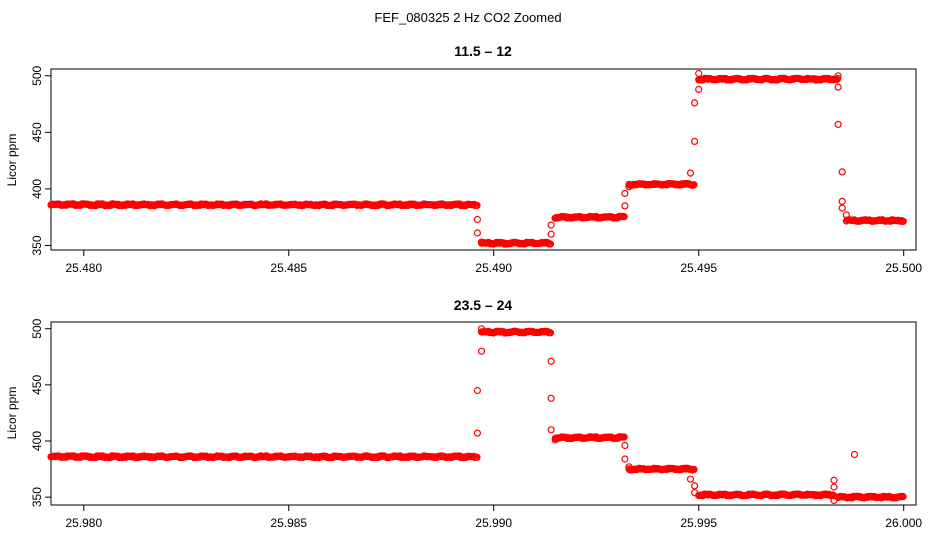 The height and width of the screenshot is (540, 936). Describe the element at coordinates (698, 268) in the screenshot. I see `panel-1-xtick-label: 25.495` at that location.